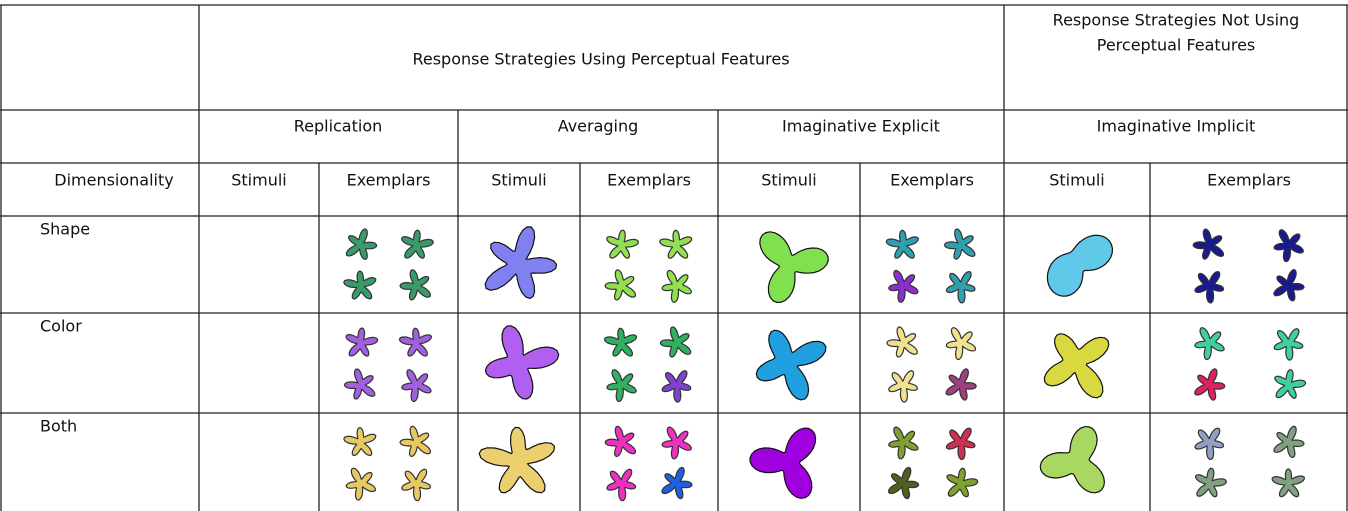 The width and height of the screenshot is (1348, 511). I want to click on row-label: Shape, so click(65, 229).